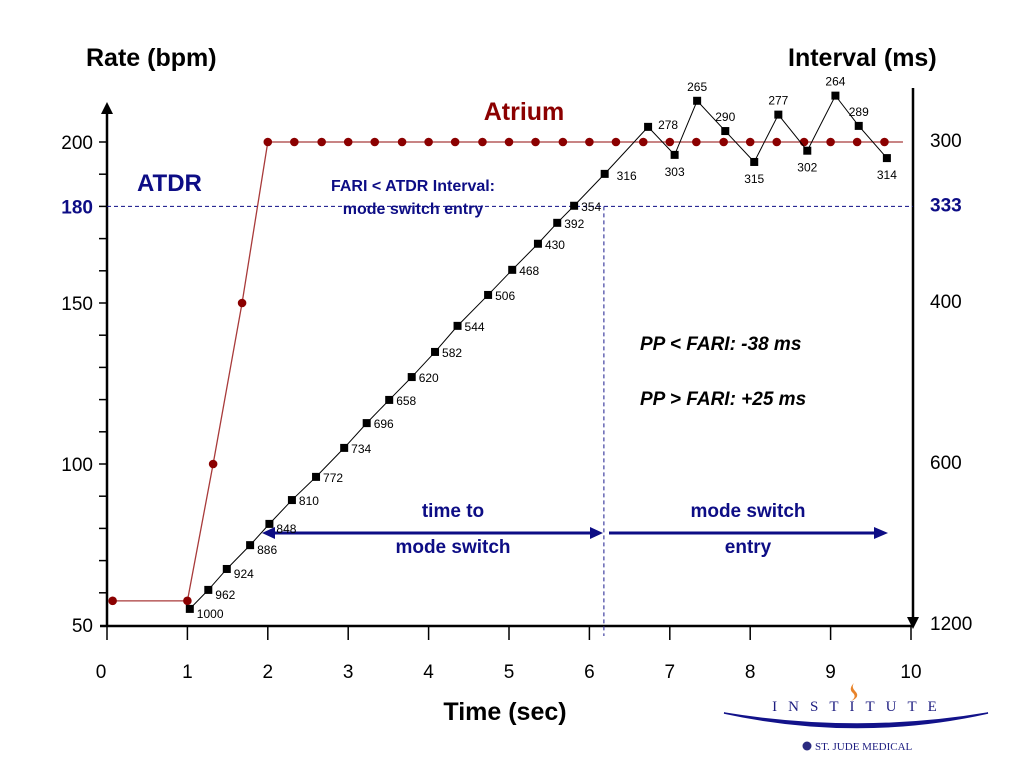 This screenshot has width=1024, height=768. What do you see at coordinates (747, 511) in the screenshot?
I see `entry-label-1: mode switch` at bounding box center [747, 511].